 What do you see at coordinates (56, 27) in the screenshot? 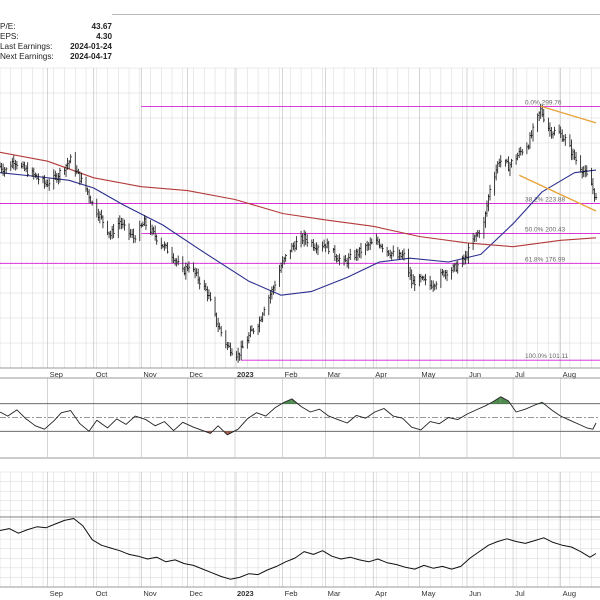
I see `stat-row-pe: P/E: 43.67` at bounding box center [56, 27].